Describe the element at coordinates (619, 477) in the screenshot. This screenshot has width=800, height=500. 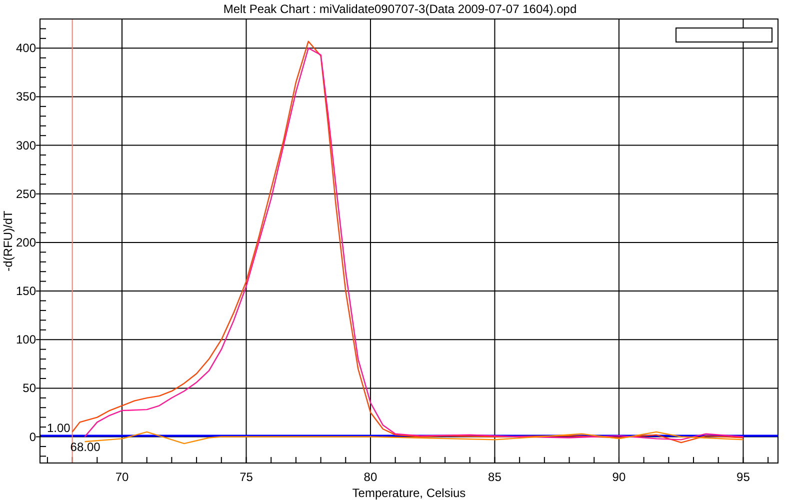
I see `x-tick-label: 90` at that location.